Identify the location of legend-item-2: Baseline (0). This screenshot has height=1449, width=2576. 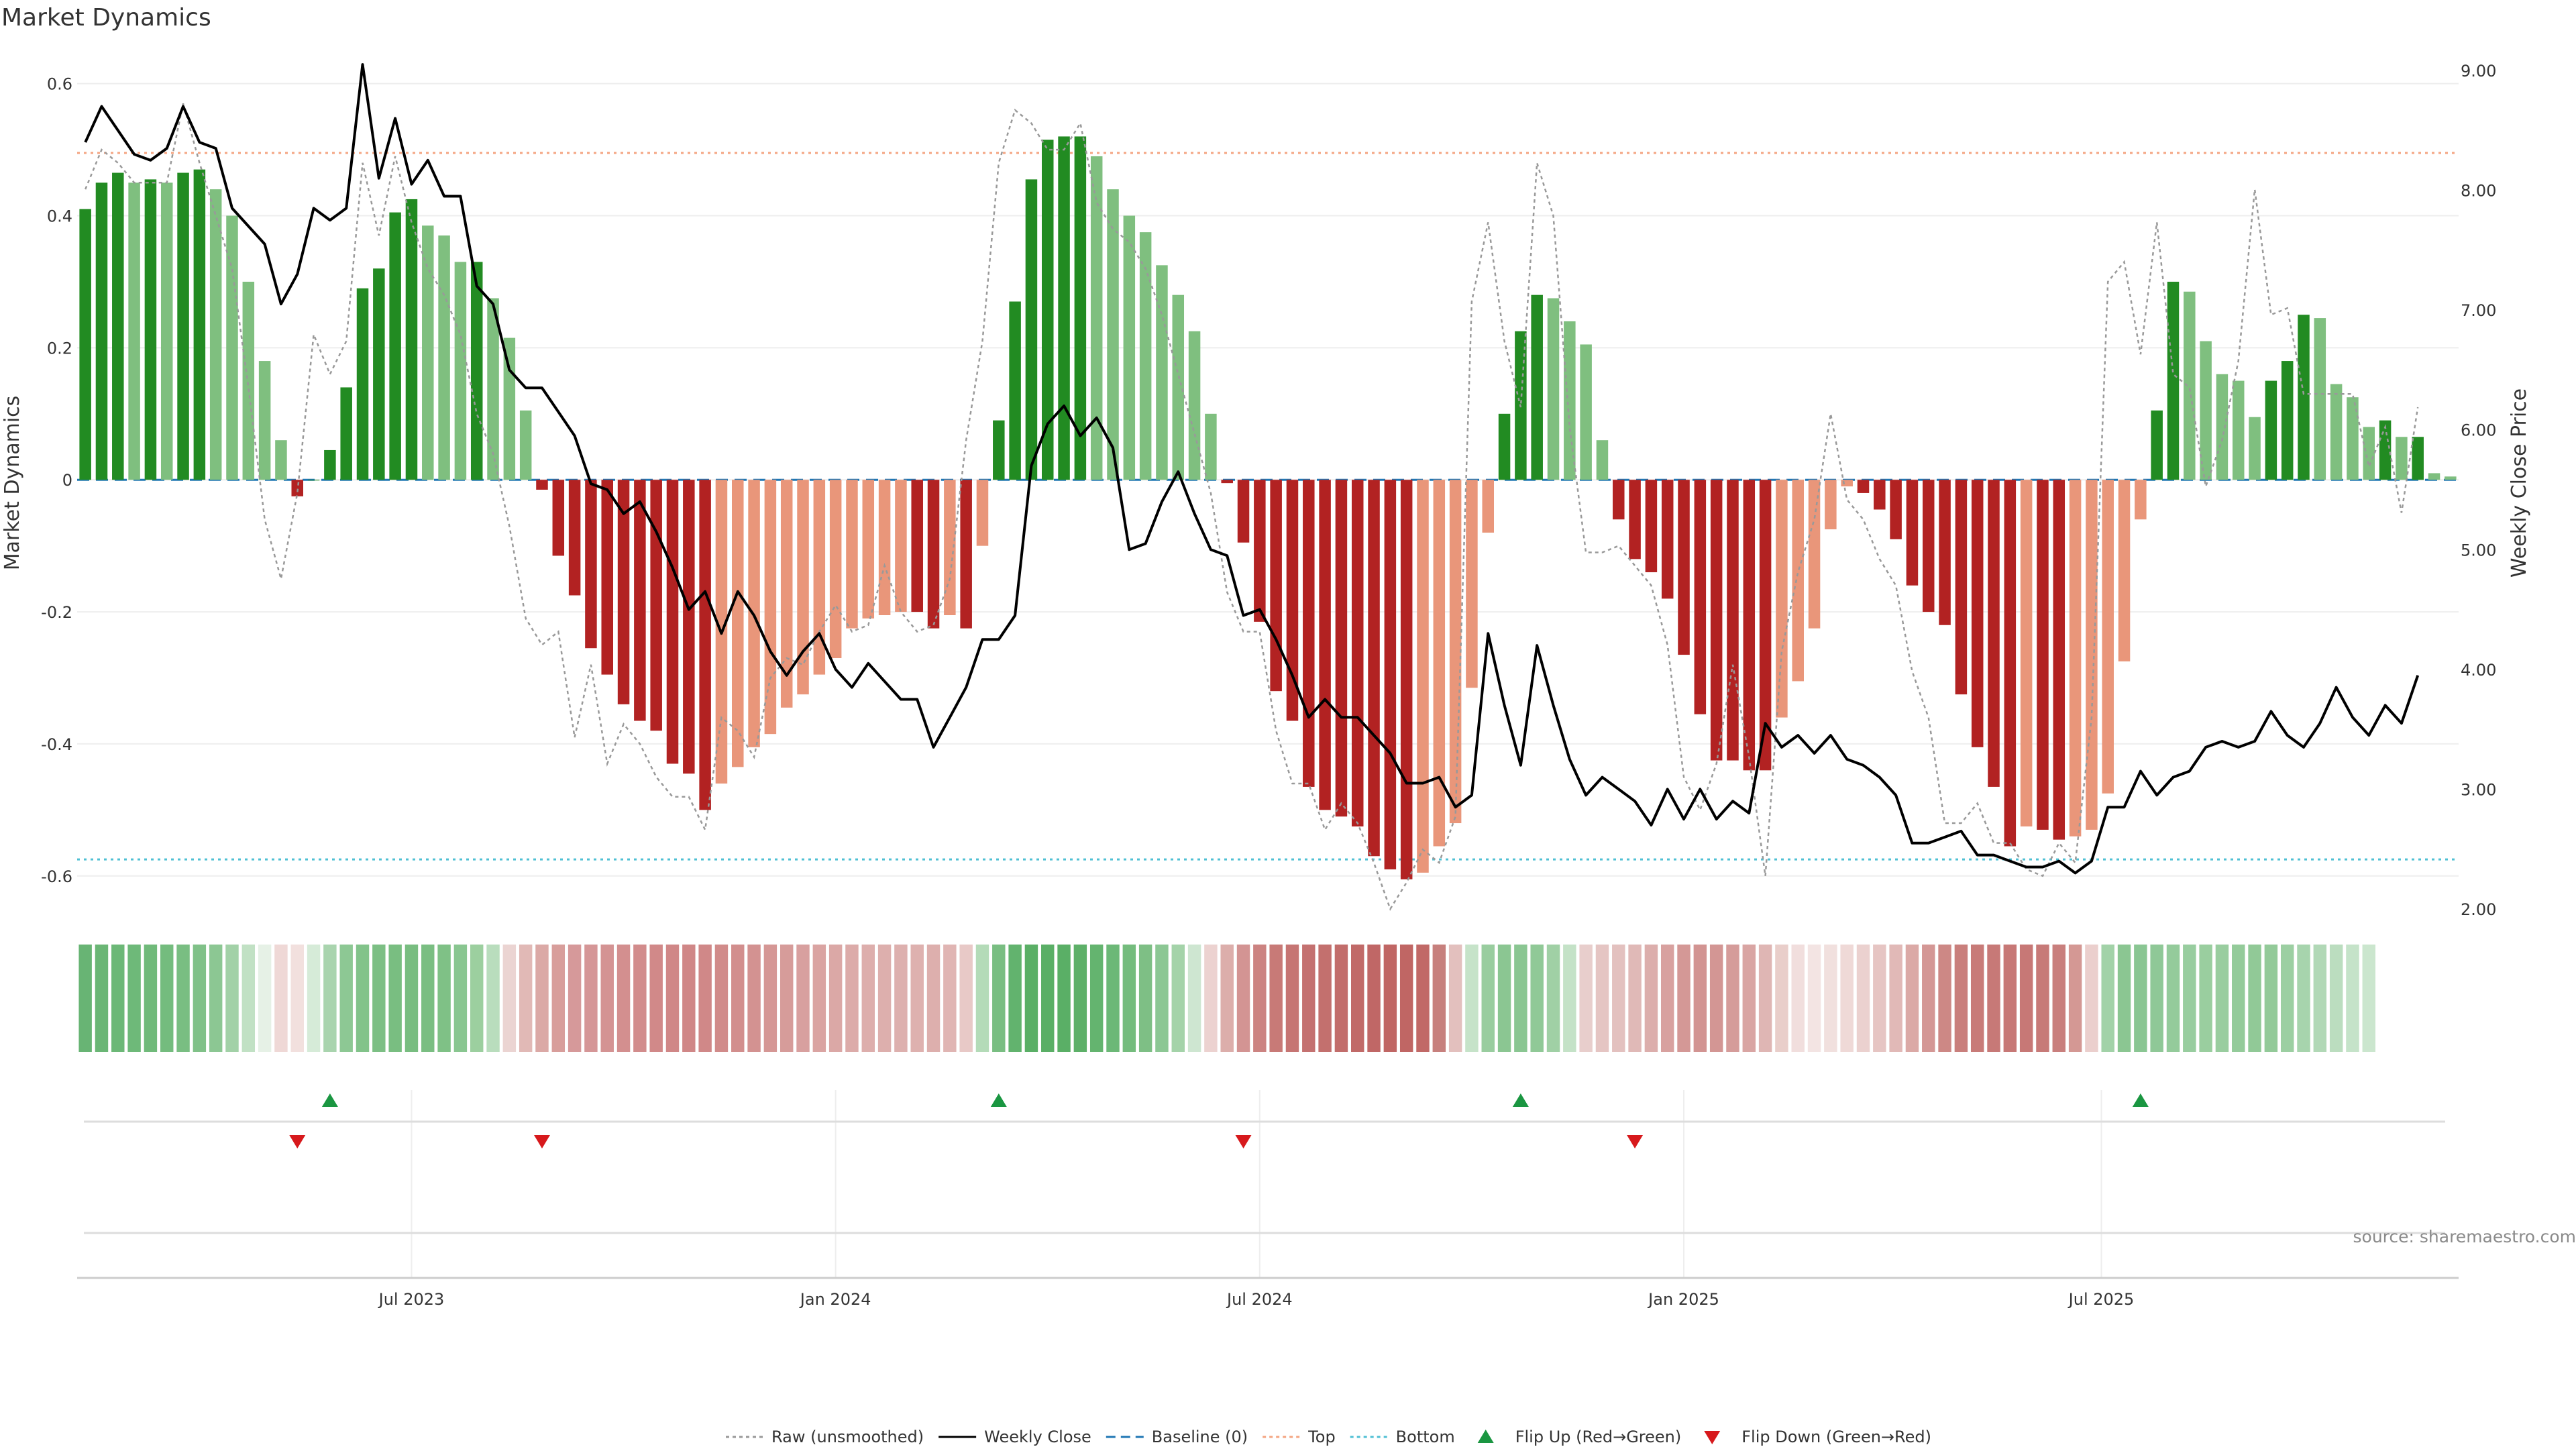
(1177, 1437).